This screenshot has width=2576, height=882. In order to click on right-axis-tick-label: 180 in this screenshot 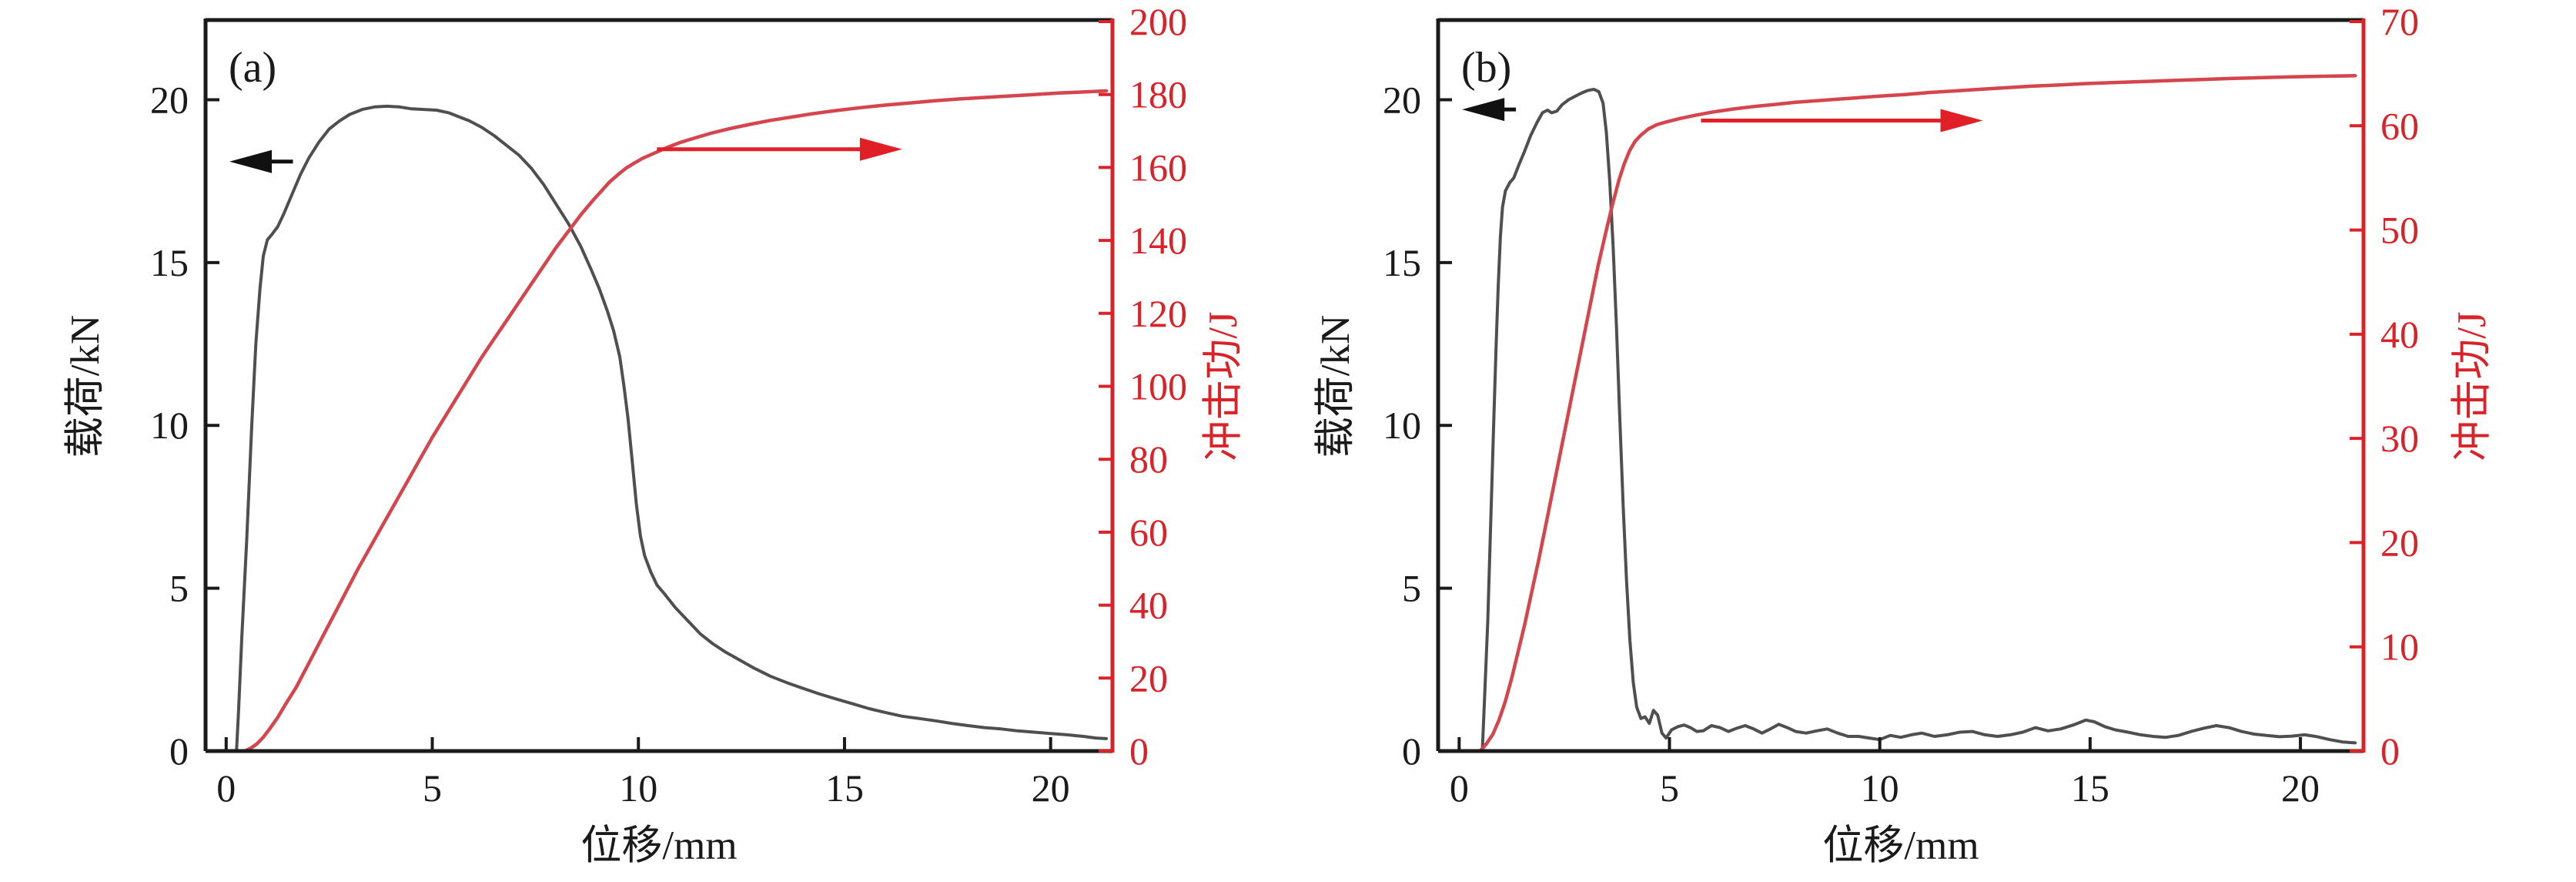, I will do `click(1158, 94)`.